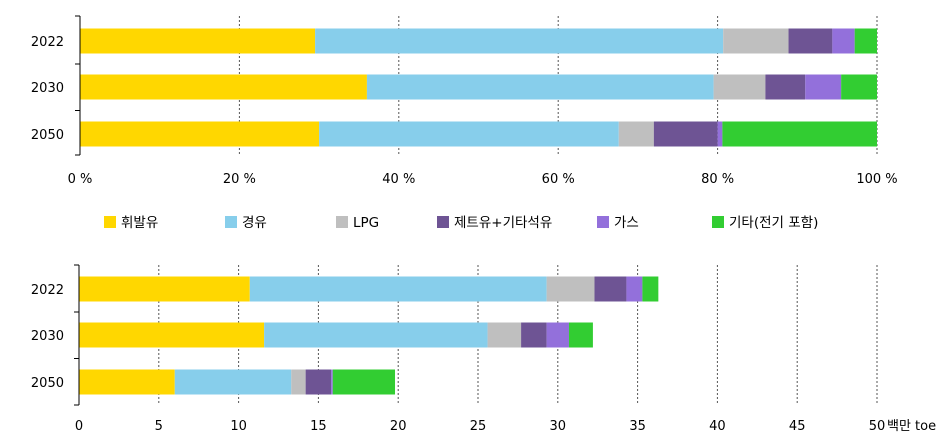  Describe the element at coordinates (717, 179) in the screenshot. I see `x-tick-label: 80 %` at that location.